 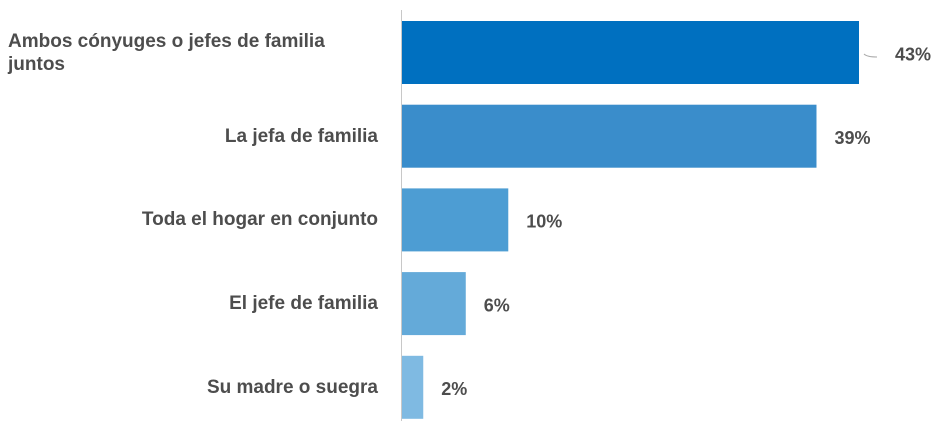 I want to click on category-text: El jefe de familia, so click(x=303, y=304).